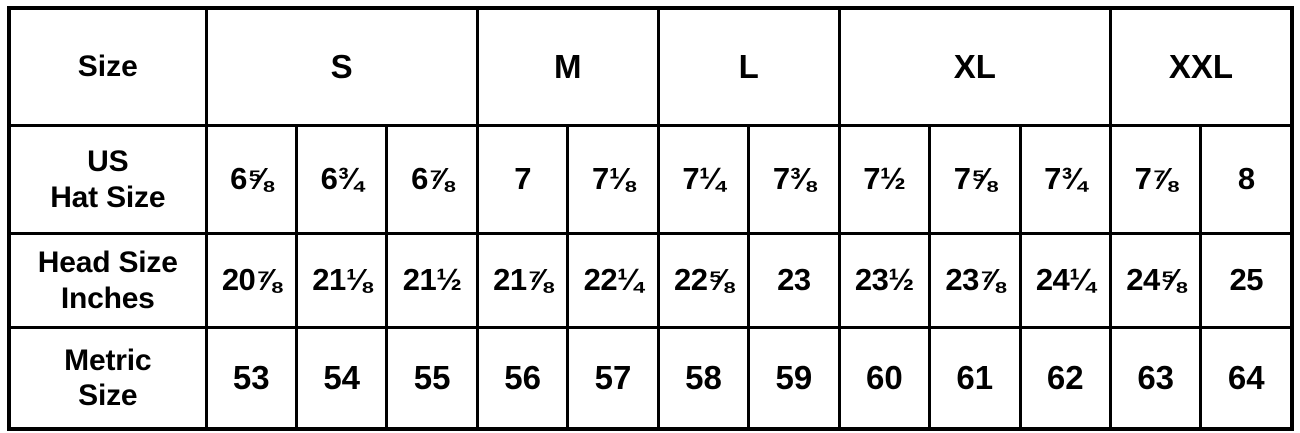  What do you see at coordinates (884, 378) in the screenshot?
I see `metric-size-cell: 60` at bounding box center [884, 378].